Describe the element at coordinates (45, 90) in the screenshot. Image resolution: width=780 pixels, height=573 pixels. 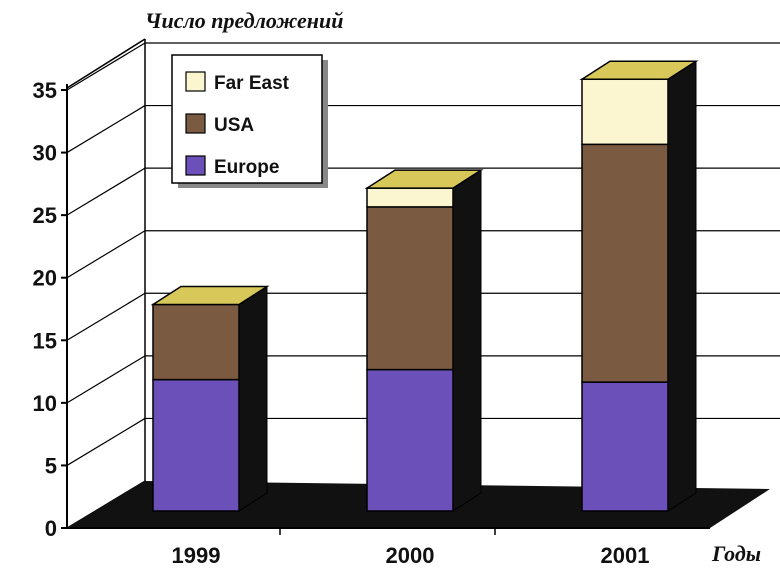
I see `y-tick-label: 35` at that location.